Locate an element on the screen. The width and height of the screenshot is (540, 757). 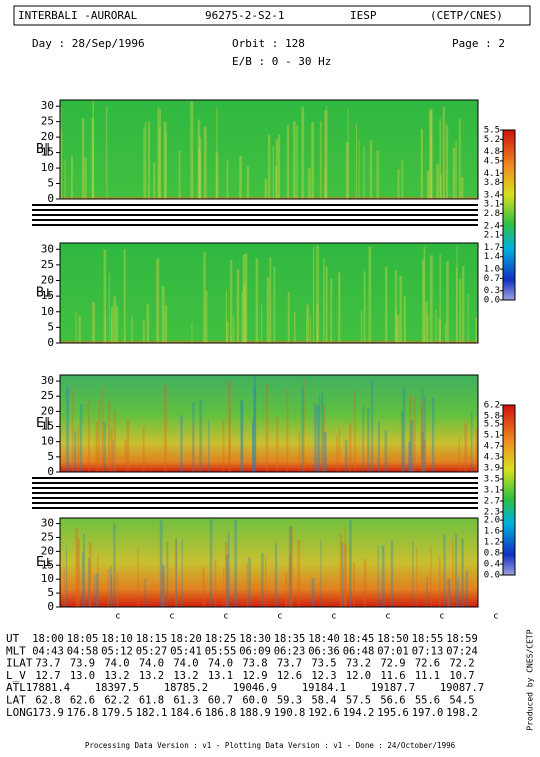
cell: 05:55 is located at coordinates (221, 651).